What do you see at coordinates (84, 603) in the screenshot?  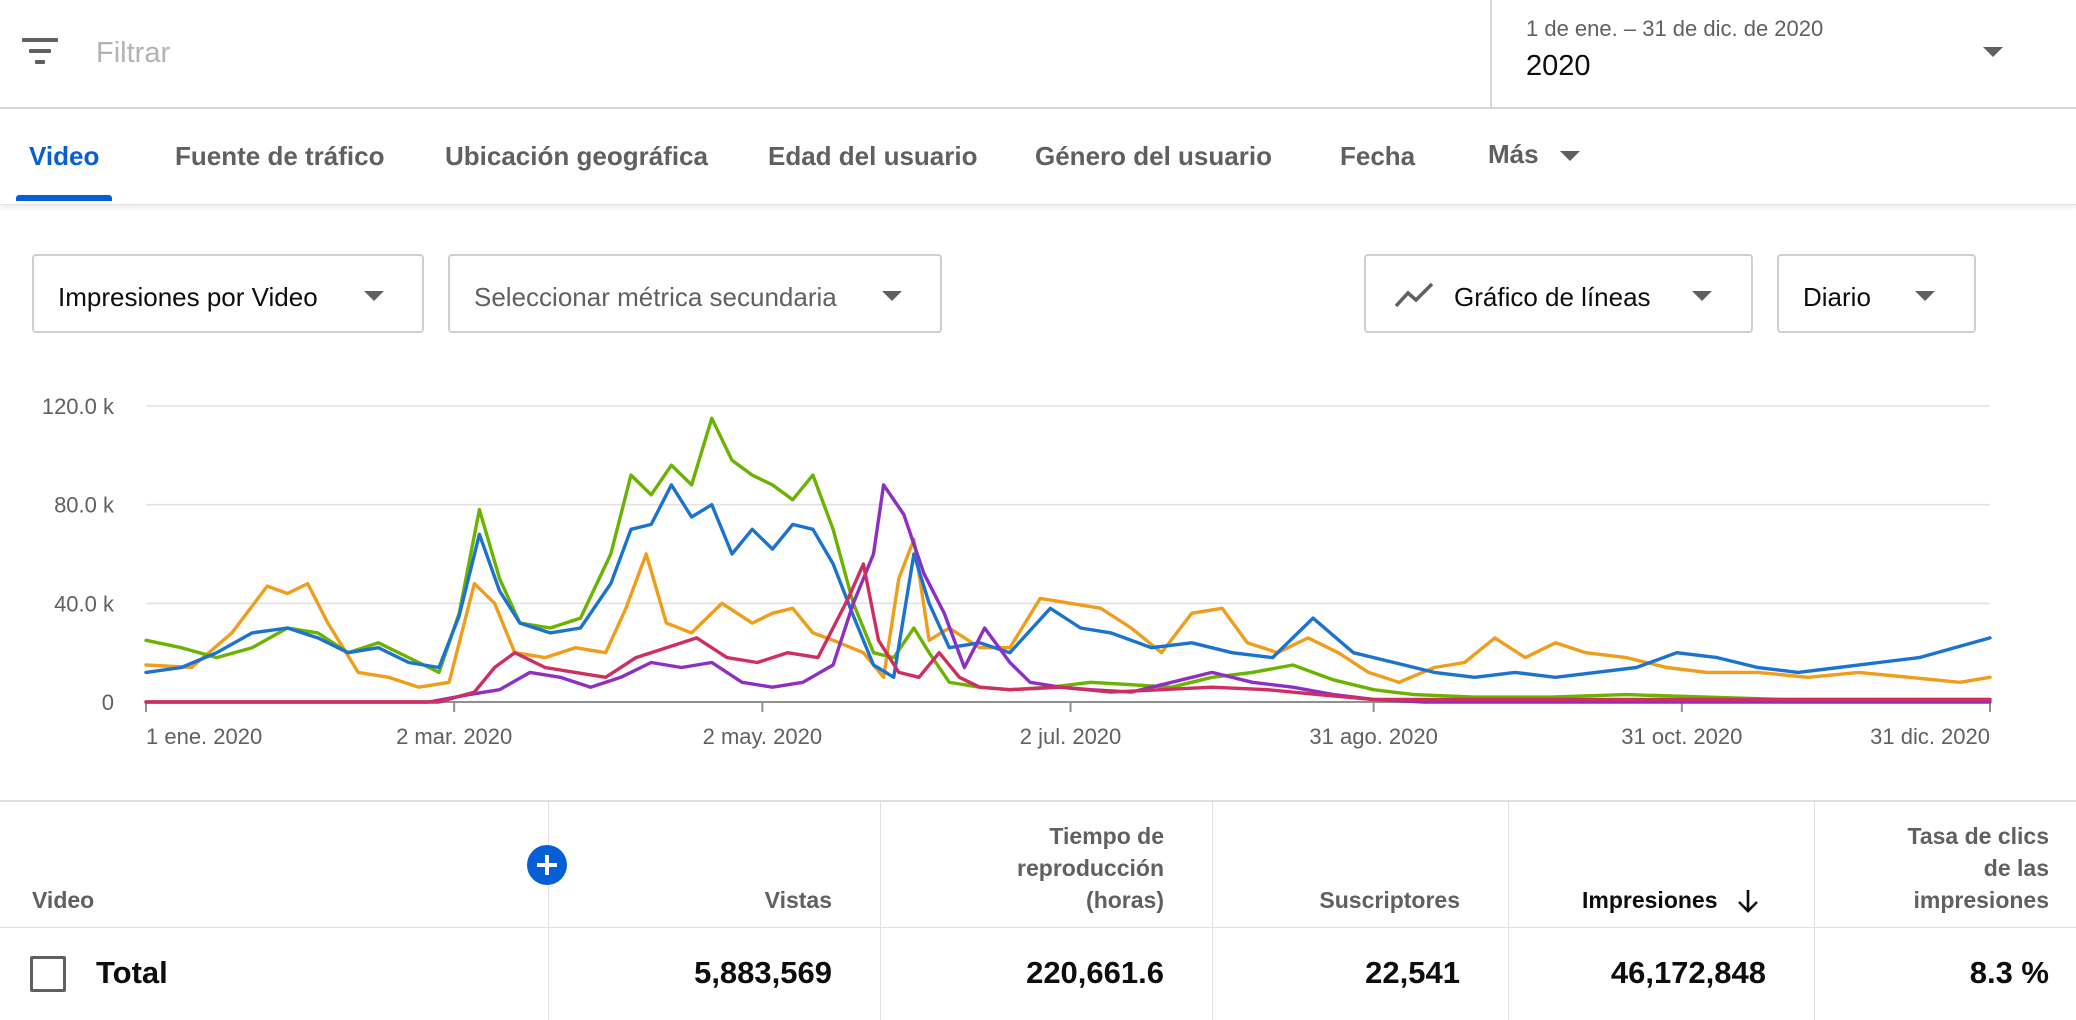 I see `y-tick-label: 40.0 k` at bounding box center [84, 603].